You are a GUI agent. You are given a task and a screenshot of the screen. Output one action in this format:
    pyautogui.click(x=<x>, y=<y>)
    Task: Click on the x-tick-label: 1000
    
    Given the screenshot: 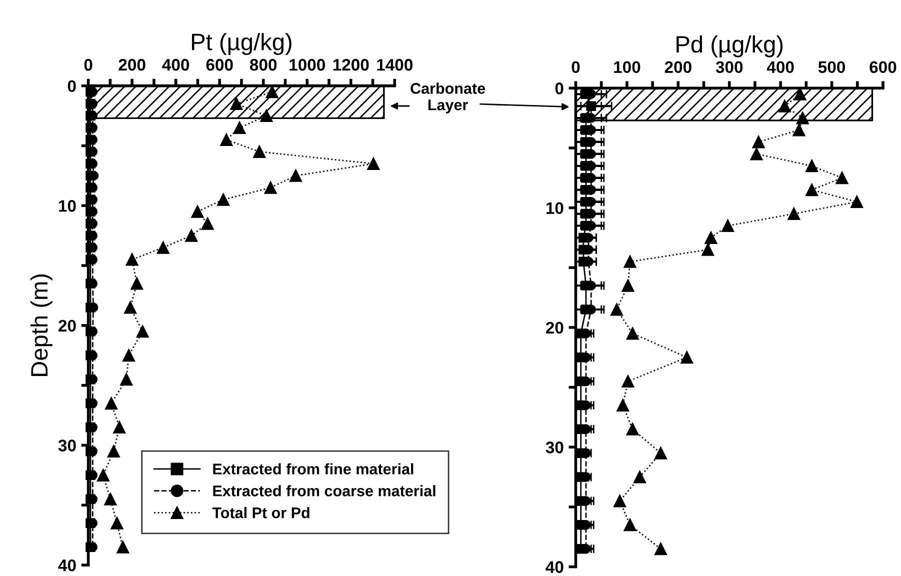 What is the action you would take?
    pyautogui.click(x=307, y=64)
    